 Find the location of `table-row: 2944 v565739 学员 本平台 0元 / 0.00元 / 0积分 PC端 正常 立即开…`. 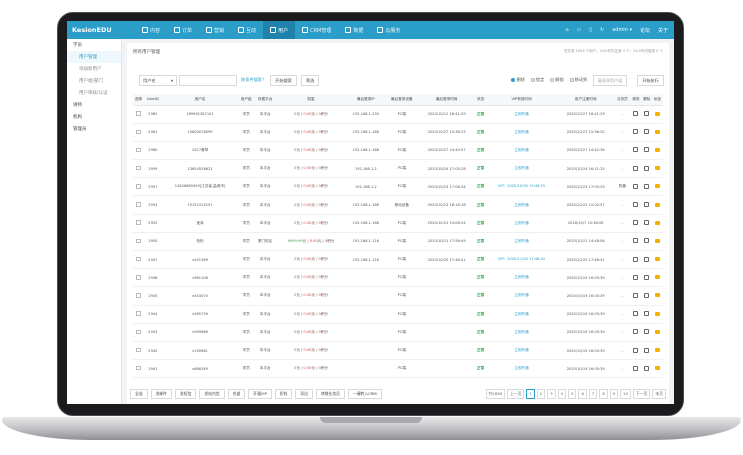

table-row: 2944 v565739 学员 本平台 0元 / 0.00元 / 0积分 PC端 正常 立即开… is located at coordinates (398, 314).